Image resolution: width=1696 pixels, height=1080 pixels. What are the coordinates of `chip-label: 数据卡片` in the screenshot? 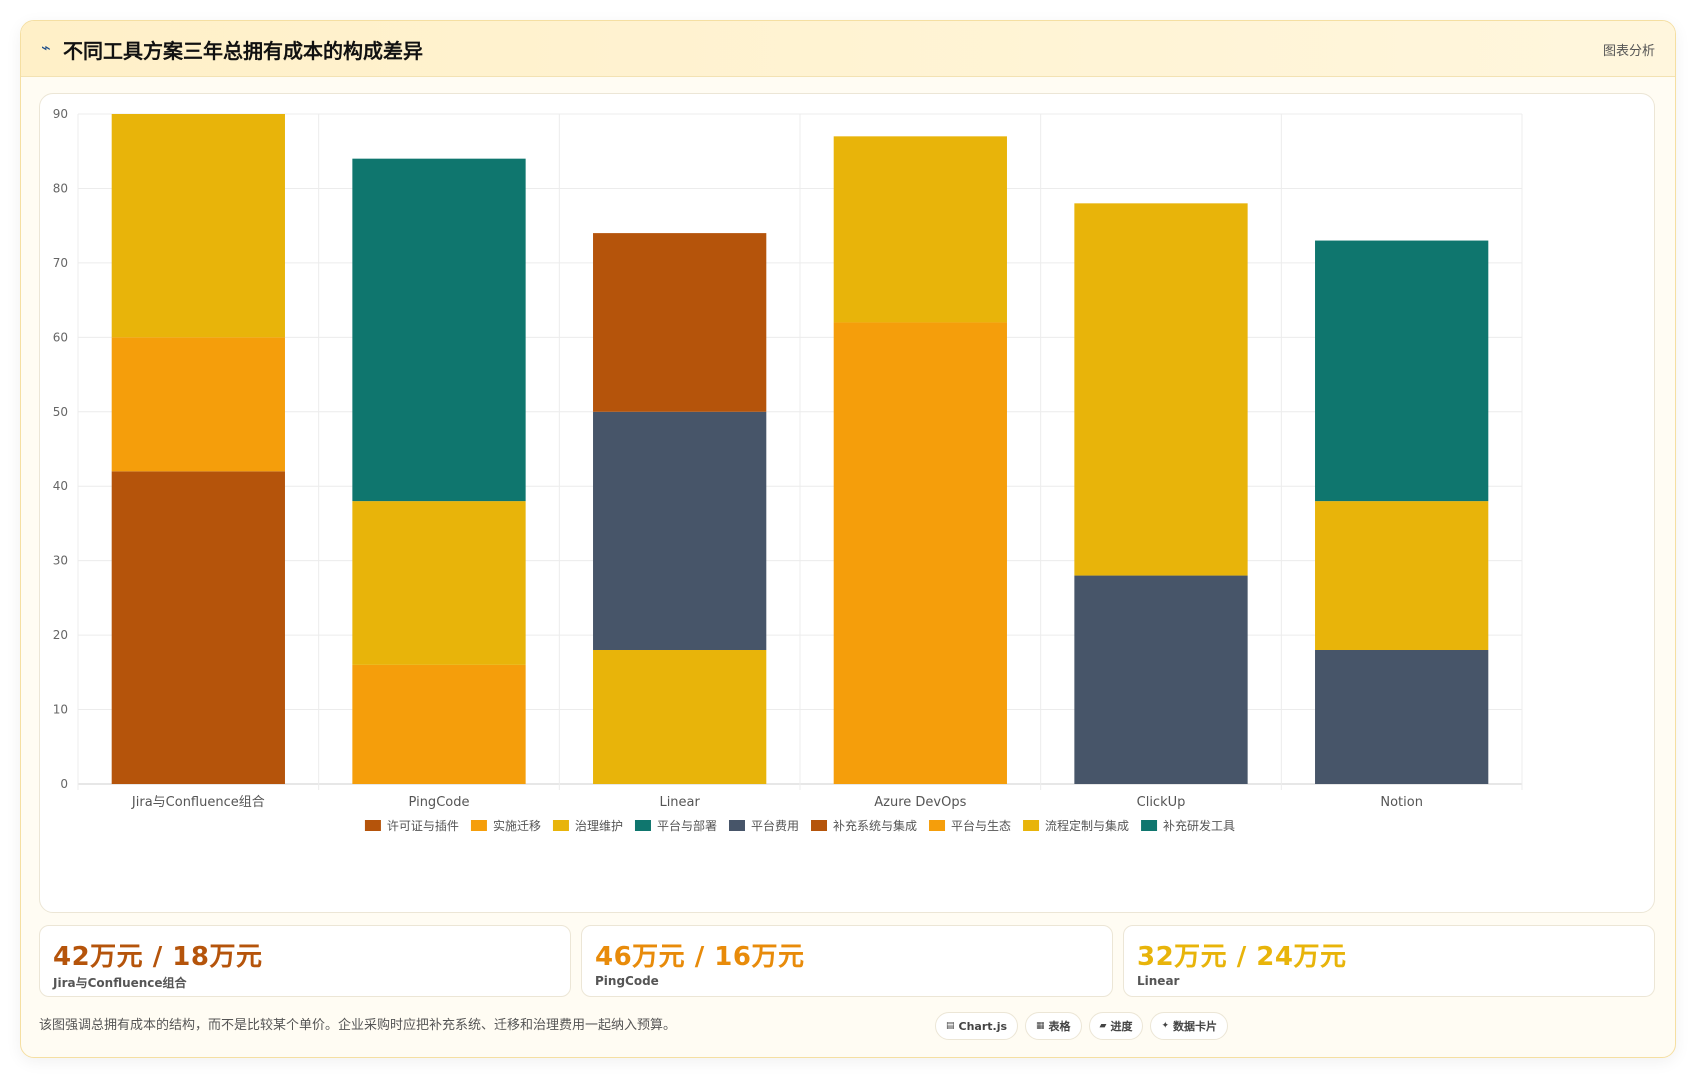 It's located at (1195, 1026).